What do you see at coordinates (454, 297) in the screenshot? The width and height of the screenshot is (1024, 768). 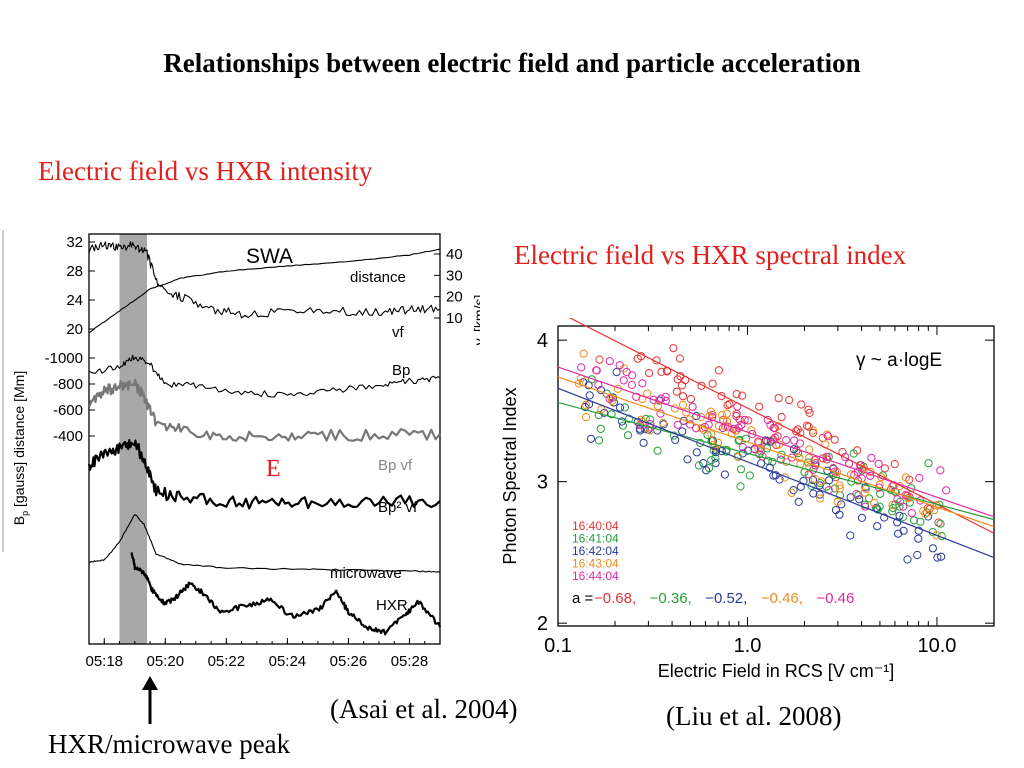 I see `vf-tick-label-20: 20` at bounding box center [454, 297].